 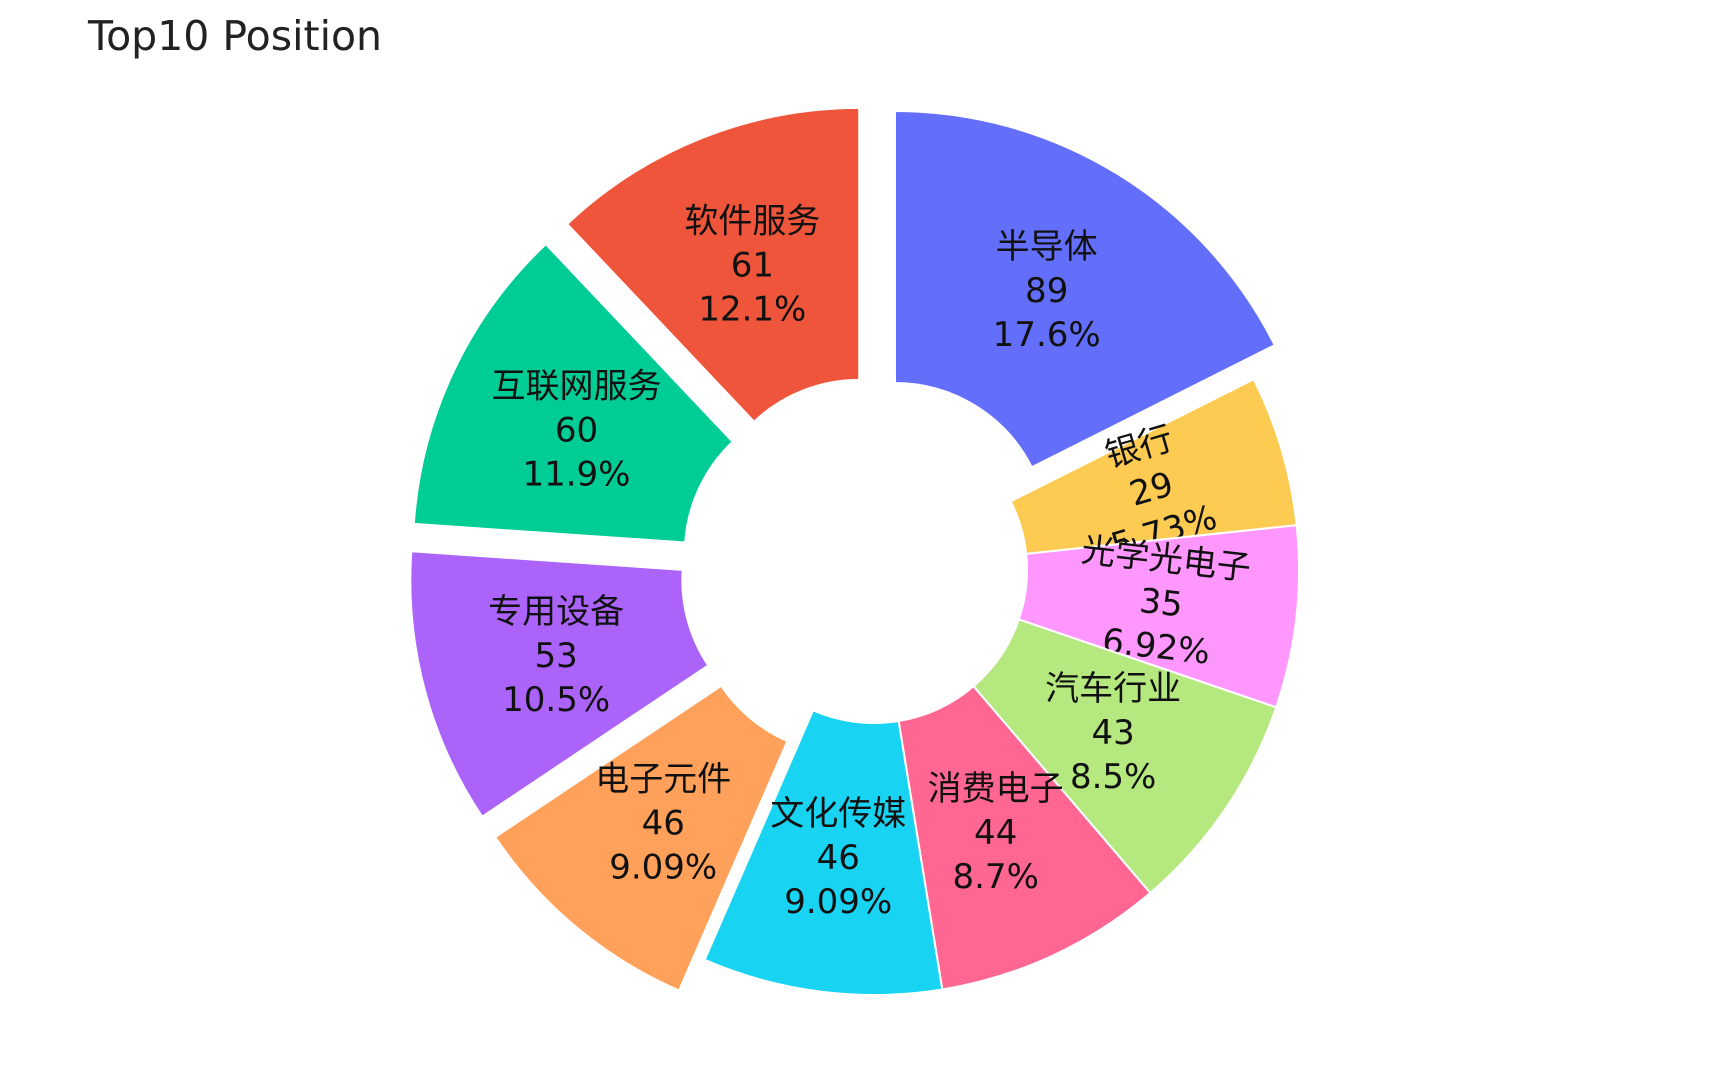 What do you see at coordinates (556, 612) in the screenshot?
I see `slice-name-label: 专用设备` at bounding box center [556, 612].